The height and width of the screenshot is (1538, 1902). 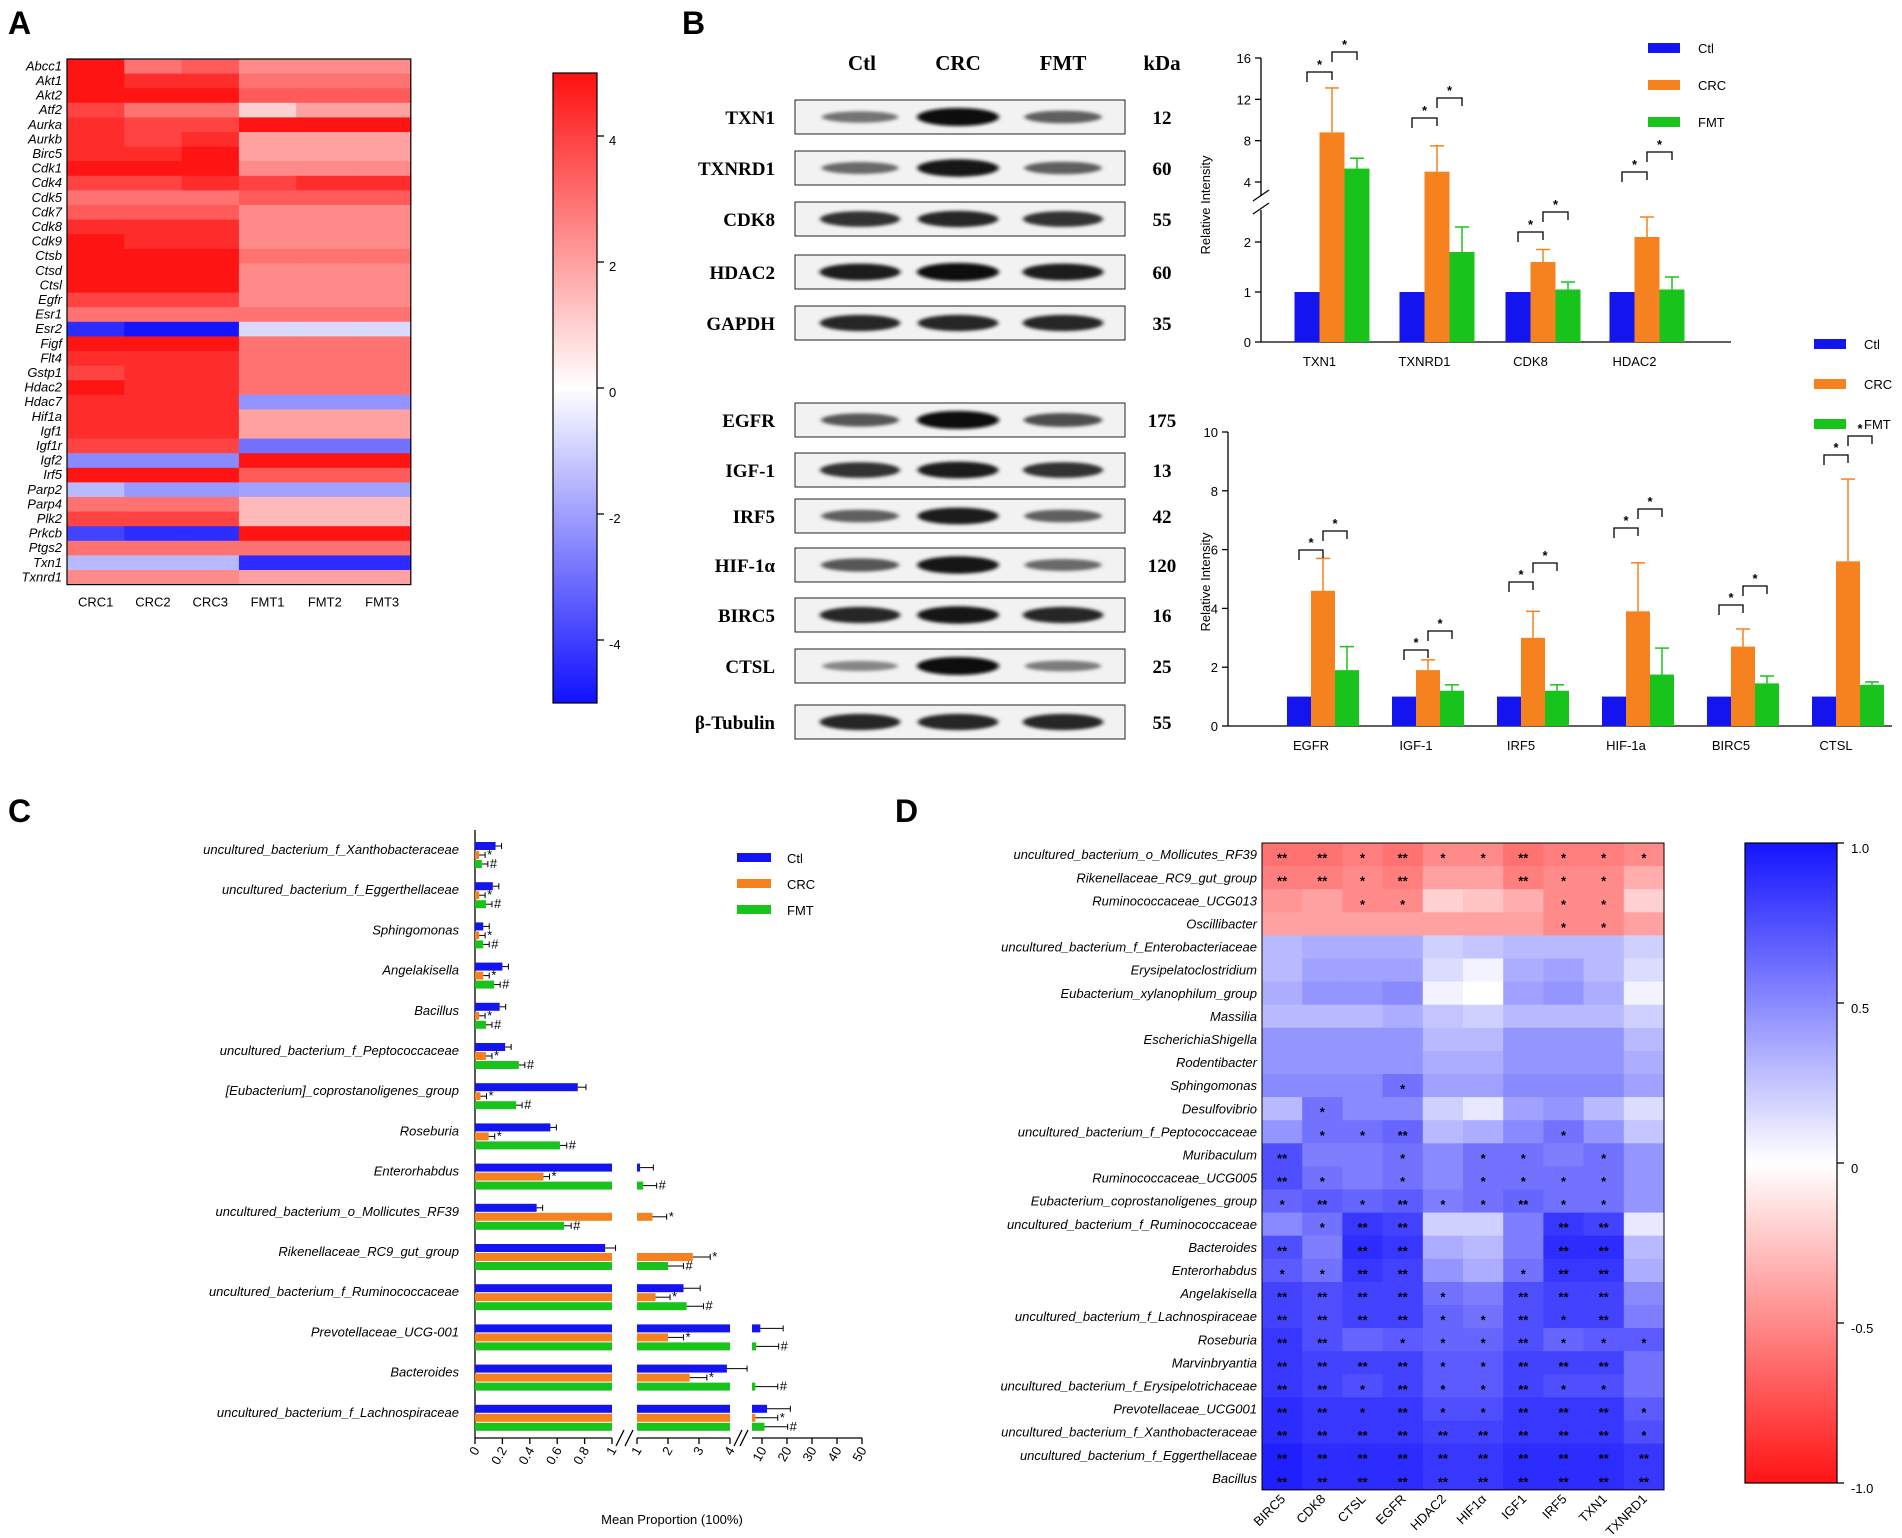 I want to click on colorbar-a-tick-label: 4, so click(x=612, y=140).